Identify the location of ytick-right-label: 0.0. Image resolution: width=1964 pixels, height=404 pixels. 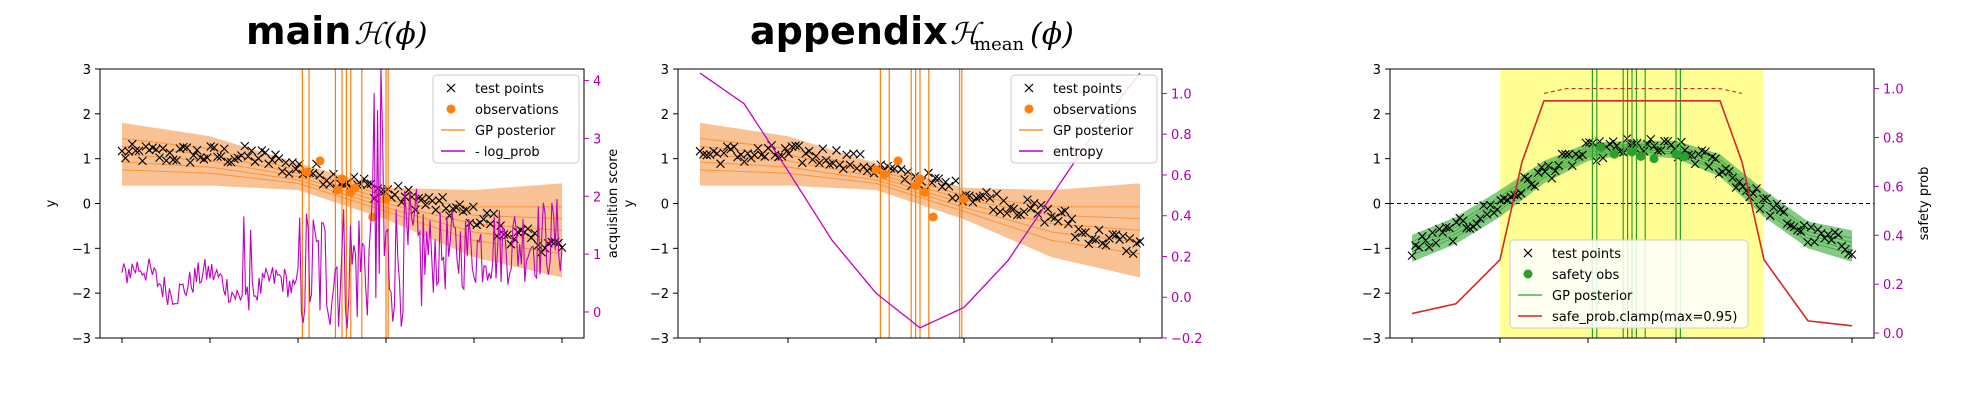
(1893, 334).